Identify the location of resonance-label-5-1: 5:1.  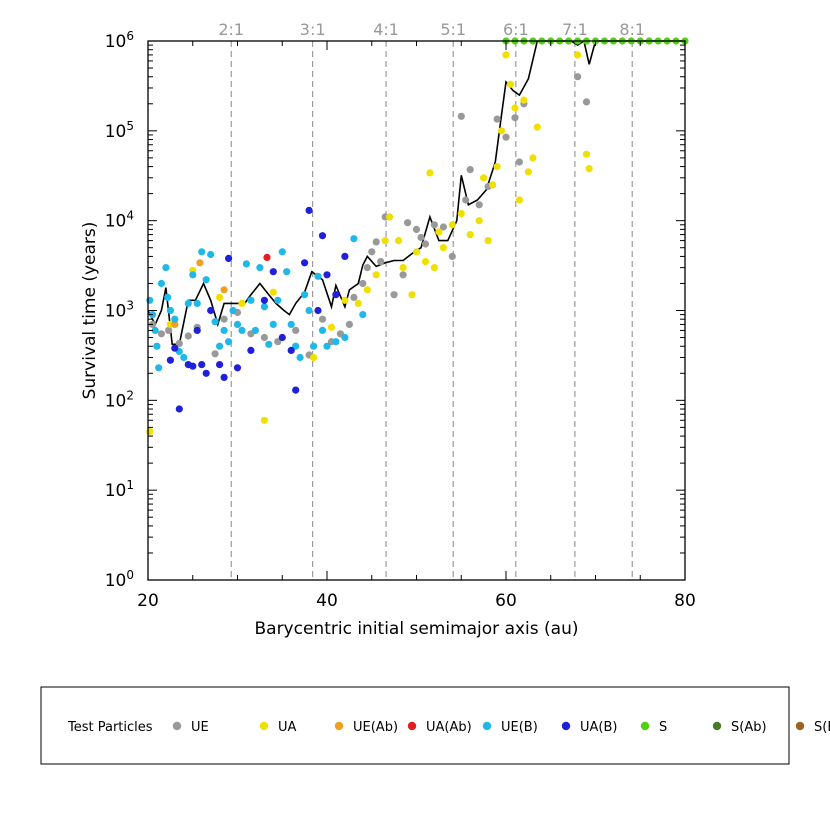
(453, 29).